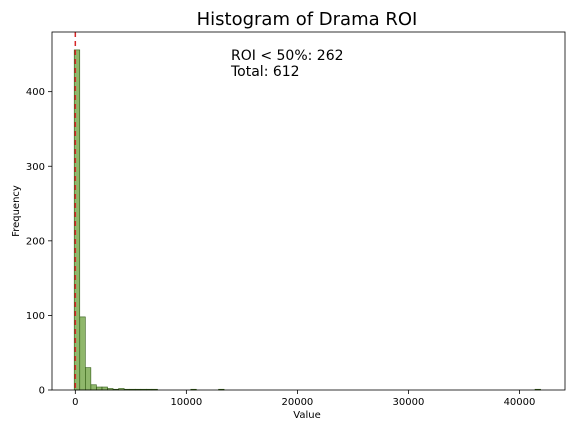 Image resolution: width=576 pixels, height=437 pixels. I want to click on x-axis-label: Value, so click(306, 415).